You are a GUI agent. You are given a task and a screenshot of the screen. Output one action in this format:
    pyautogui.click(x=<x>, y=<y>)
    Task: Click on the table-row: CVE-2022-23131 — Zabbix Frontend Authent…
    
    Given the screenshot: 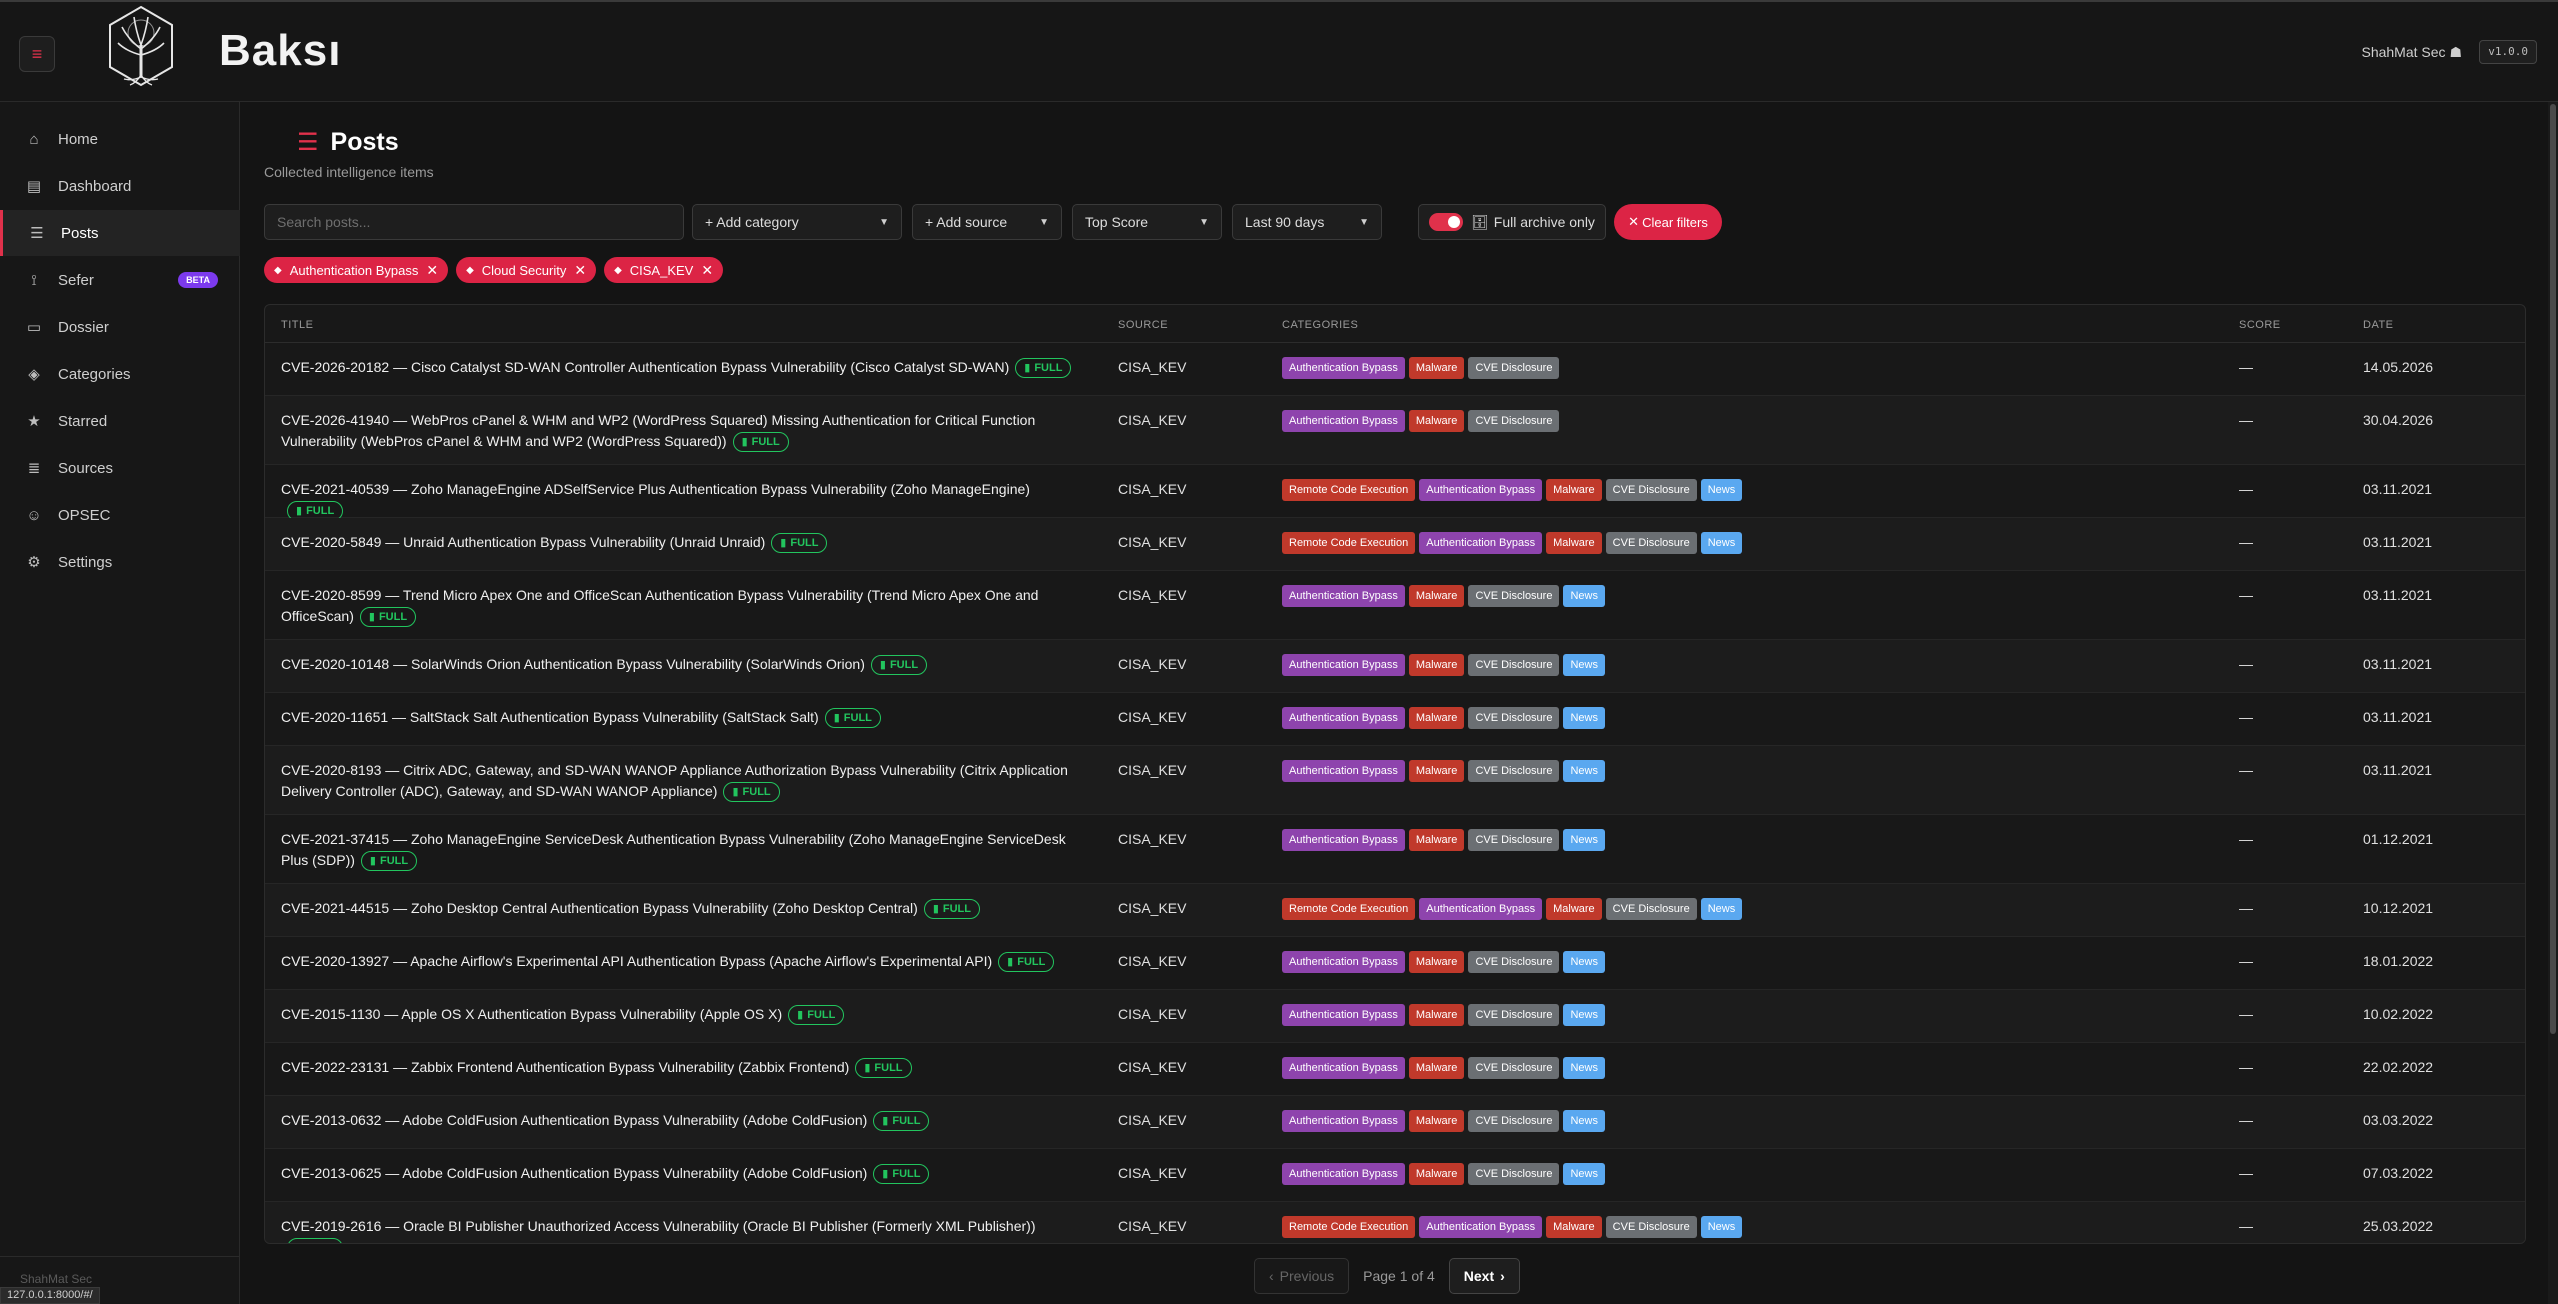 What is the action you would take?
    pyautogui.click(x=1395, y=1069)
    